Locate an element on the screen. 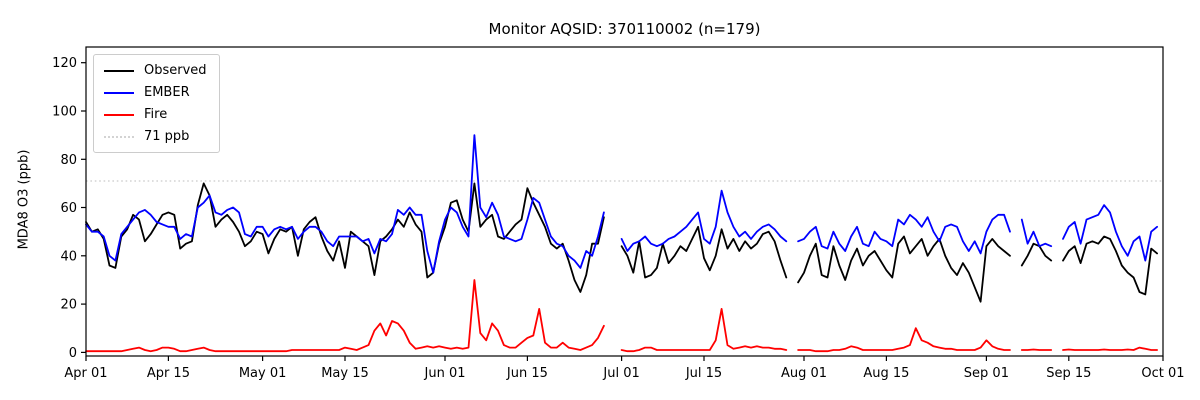 The width and height of the screenshot is (1200, 400). y-tick-label: 80 is located at coordinates (68, 160).